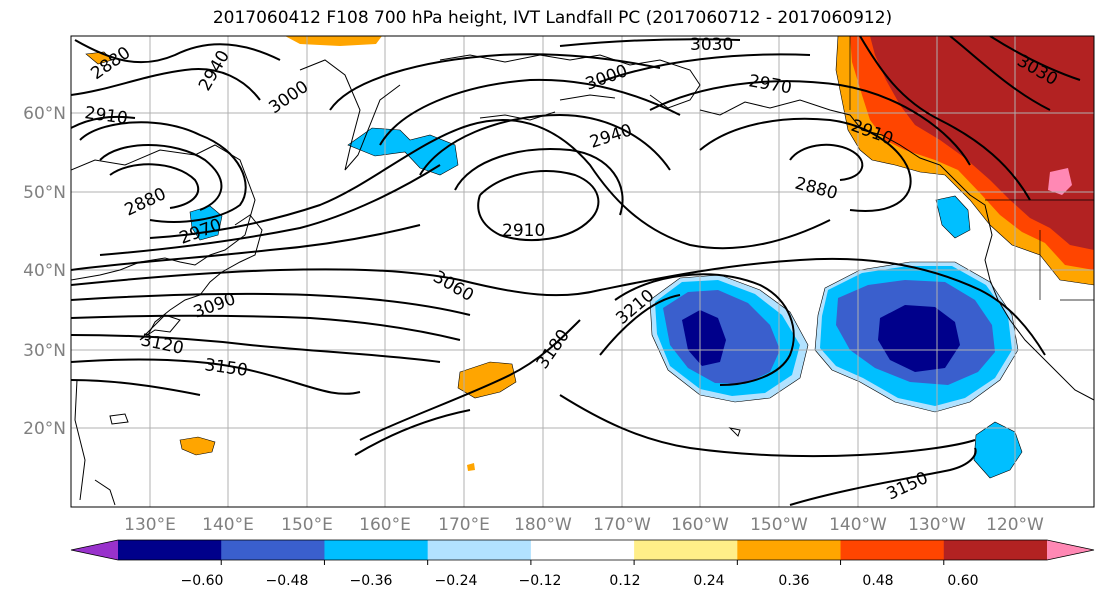 Image resolution: width=1105 pixels, height=601 pixels. Describe the element at coordinates (287, 581) in the screenshot. I see `colorbar-tick-label: −0.48` at that location.